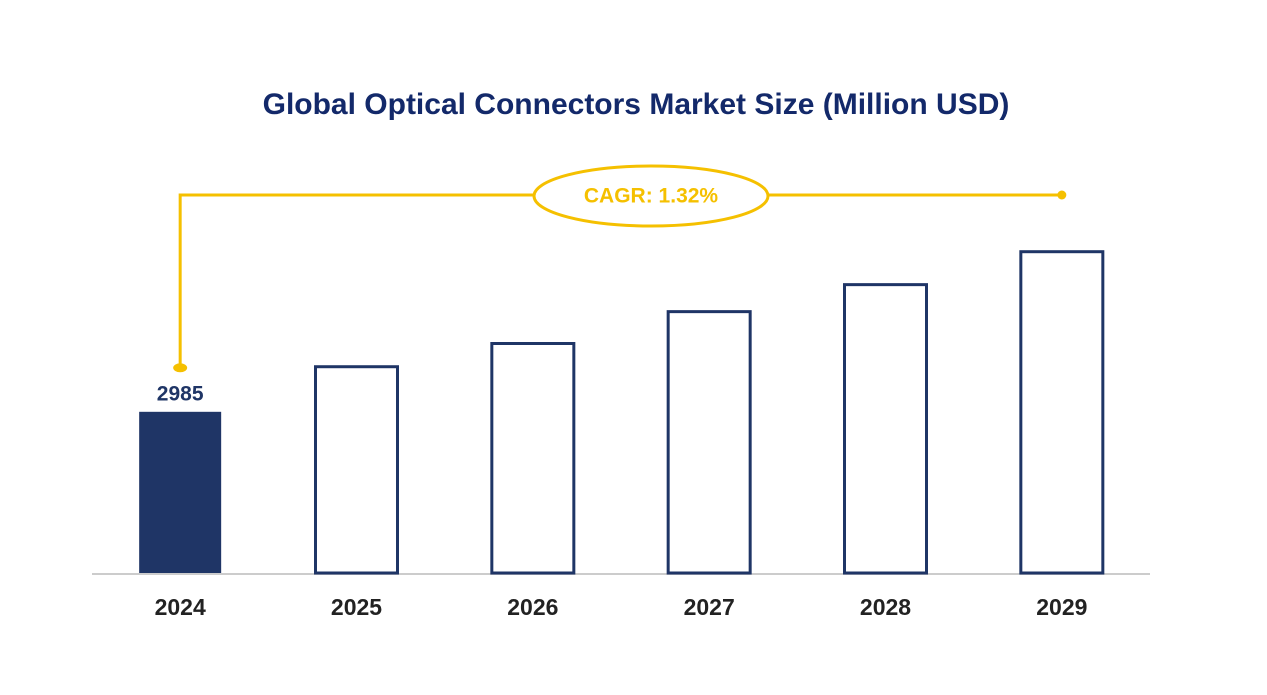 The width and height of the screenshot is (1267, 695). What do you see at coordinates (180, 607) in the screenshot?
I see `x-tick-label: 2024` at bounding box center [180, 607].